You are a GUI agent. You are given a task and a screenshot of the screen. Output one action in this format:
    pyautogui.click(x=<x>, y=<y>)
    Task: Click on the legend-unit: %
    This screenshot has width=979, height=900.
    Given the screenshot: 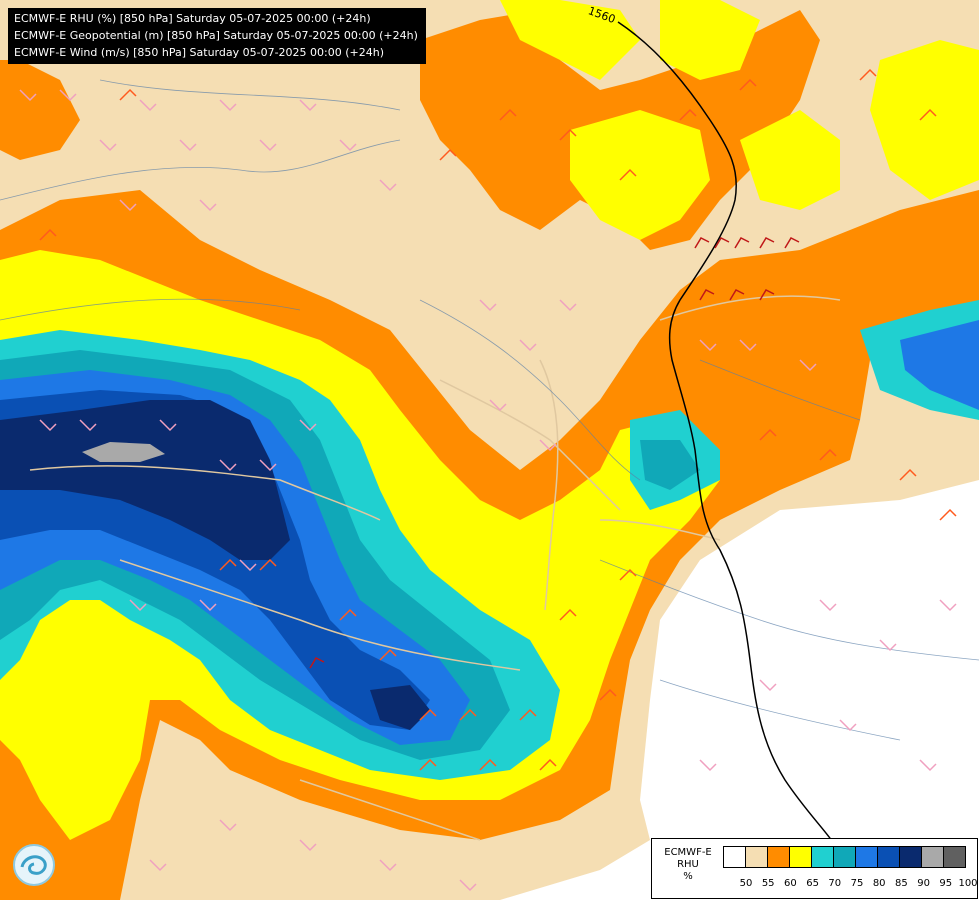 What is the action you would take?
    pyautogui.click(x=688, y=876)
    